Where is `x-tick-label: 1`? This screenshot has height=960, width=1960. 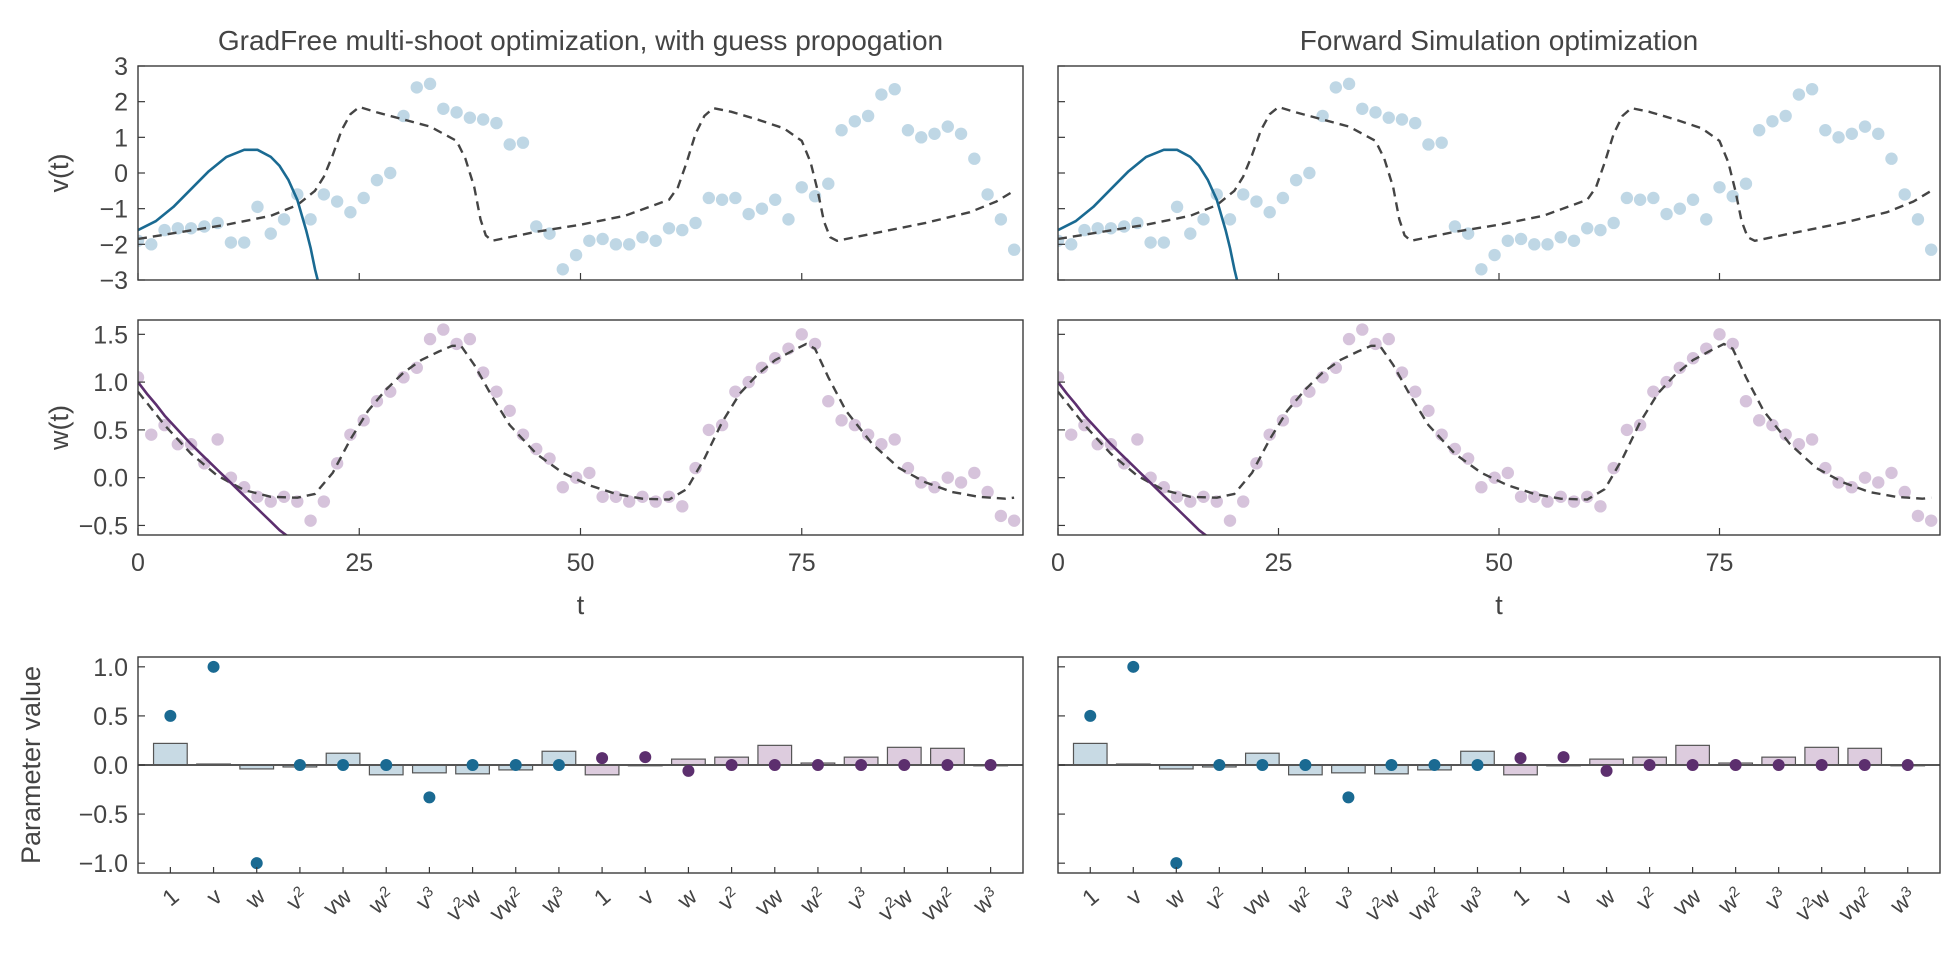 x-tick-label: 1 is located at coordinates (602, 897).